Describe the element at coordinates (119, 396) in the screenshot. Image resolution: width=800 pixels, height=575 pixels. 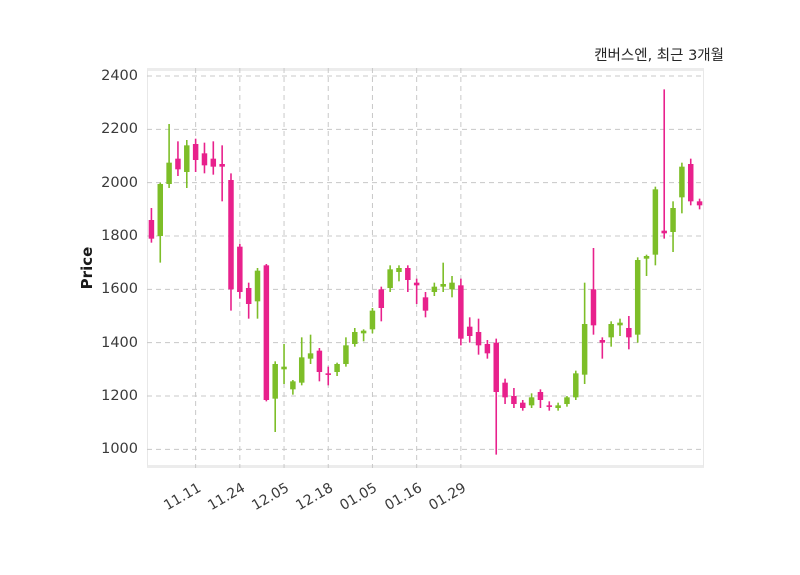
I see `y-tick-label: 1200` at that location.